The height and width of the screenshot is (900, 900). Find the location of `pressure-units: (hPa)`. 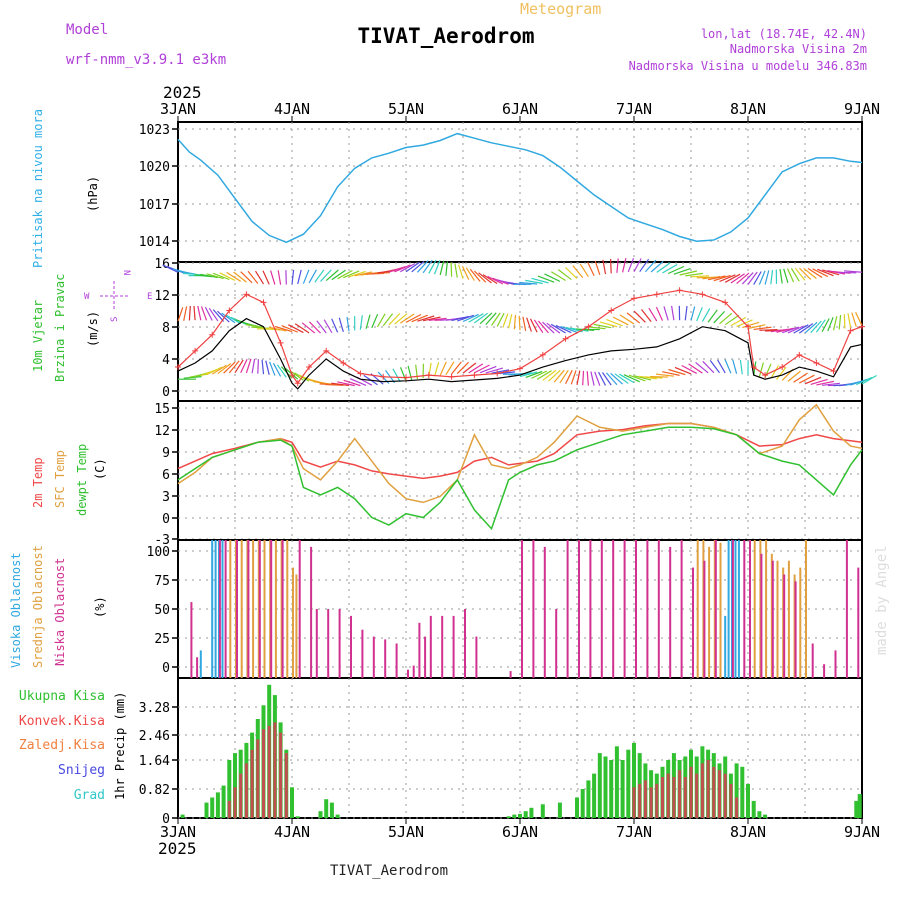

pressure-units: (hPa) is located at coordinates (93, 194).